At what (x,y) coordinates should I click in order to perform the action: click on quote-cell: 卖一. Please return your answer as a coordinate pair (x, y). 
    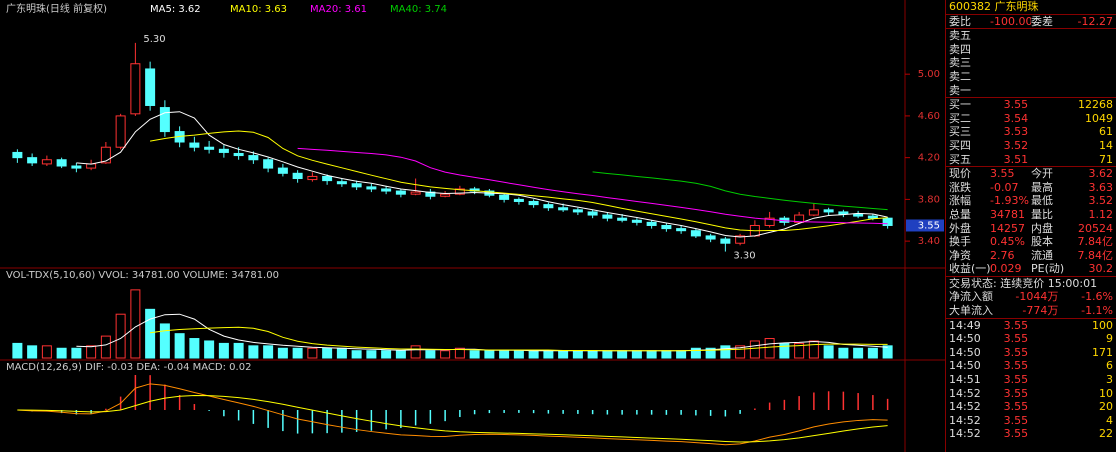
    Looking at the image, I should click on (960, 90).